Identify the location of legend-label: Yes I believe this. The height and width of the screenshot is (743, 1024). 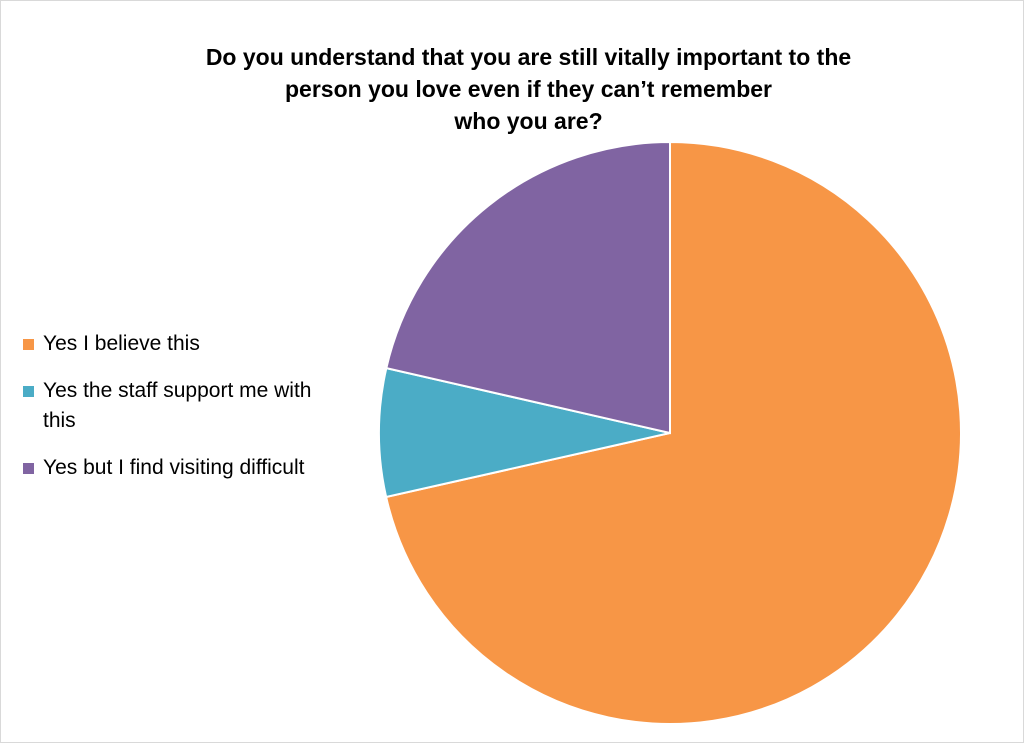
(121, 343).